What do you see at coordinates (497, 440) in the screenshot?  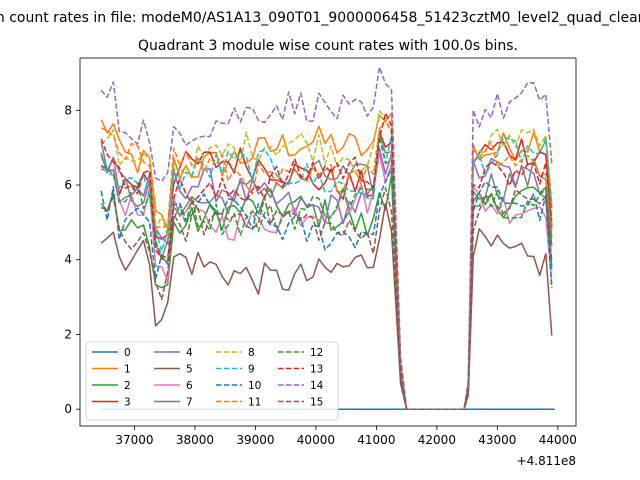 I see `x-tick-label: 43000` at bounding box center [497, 440].